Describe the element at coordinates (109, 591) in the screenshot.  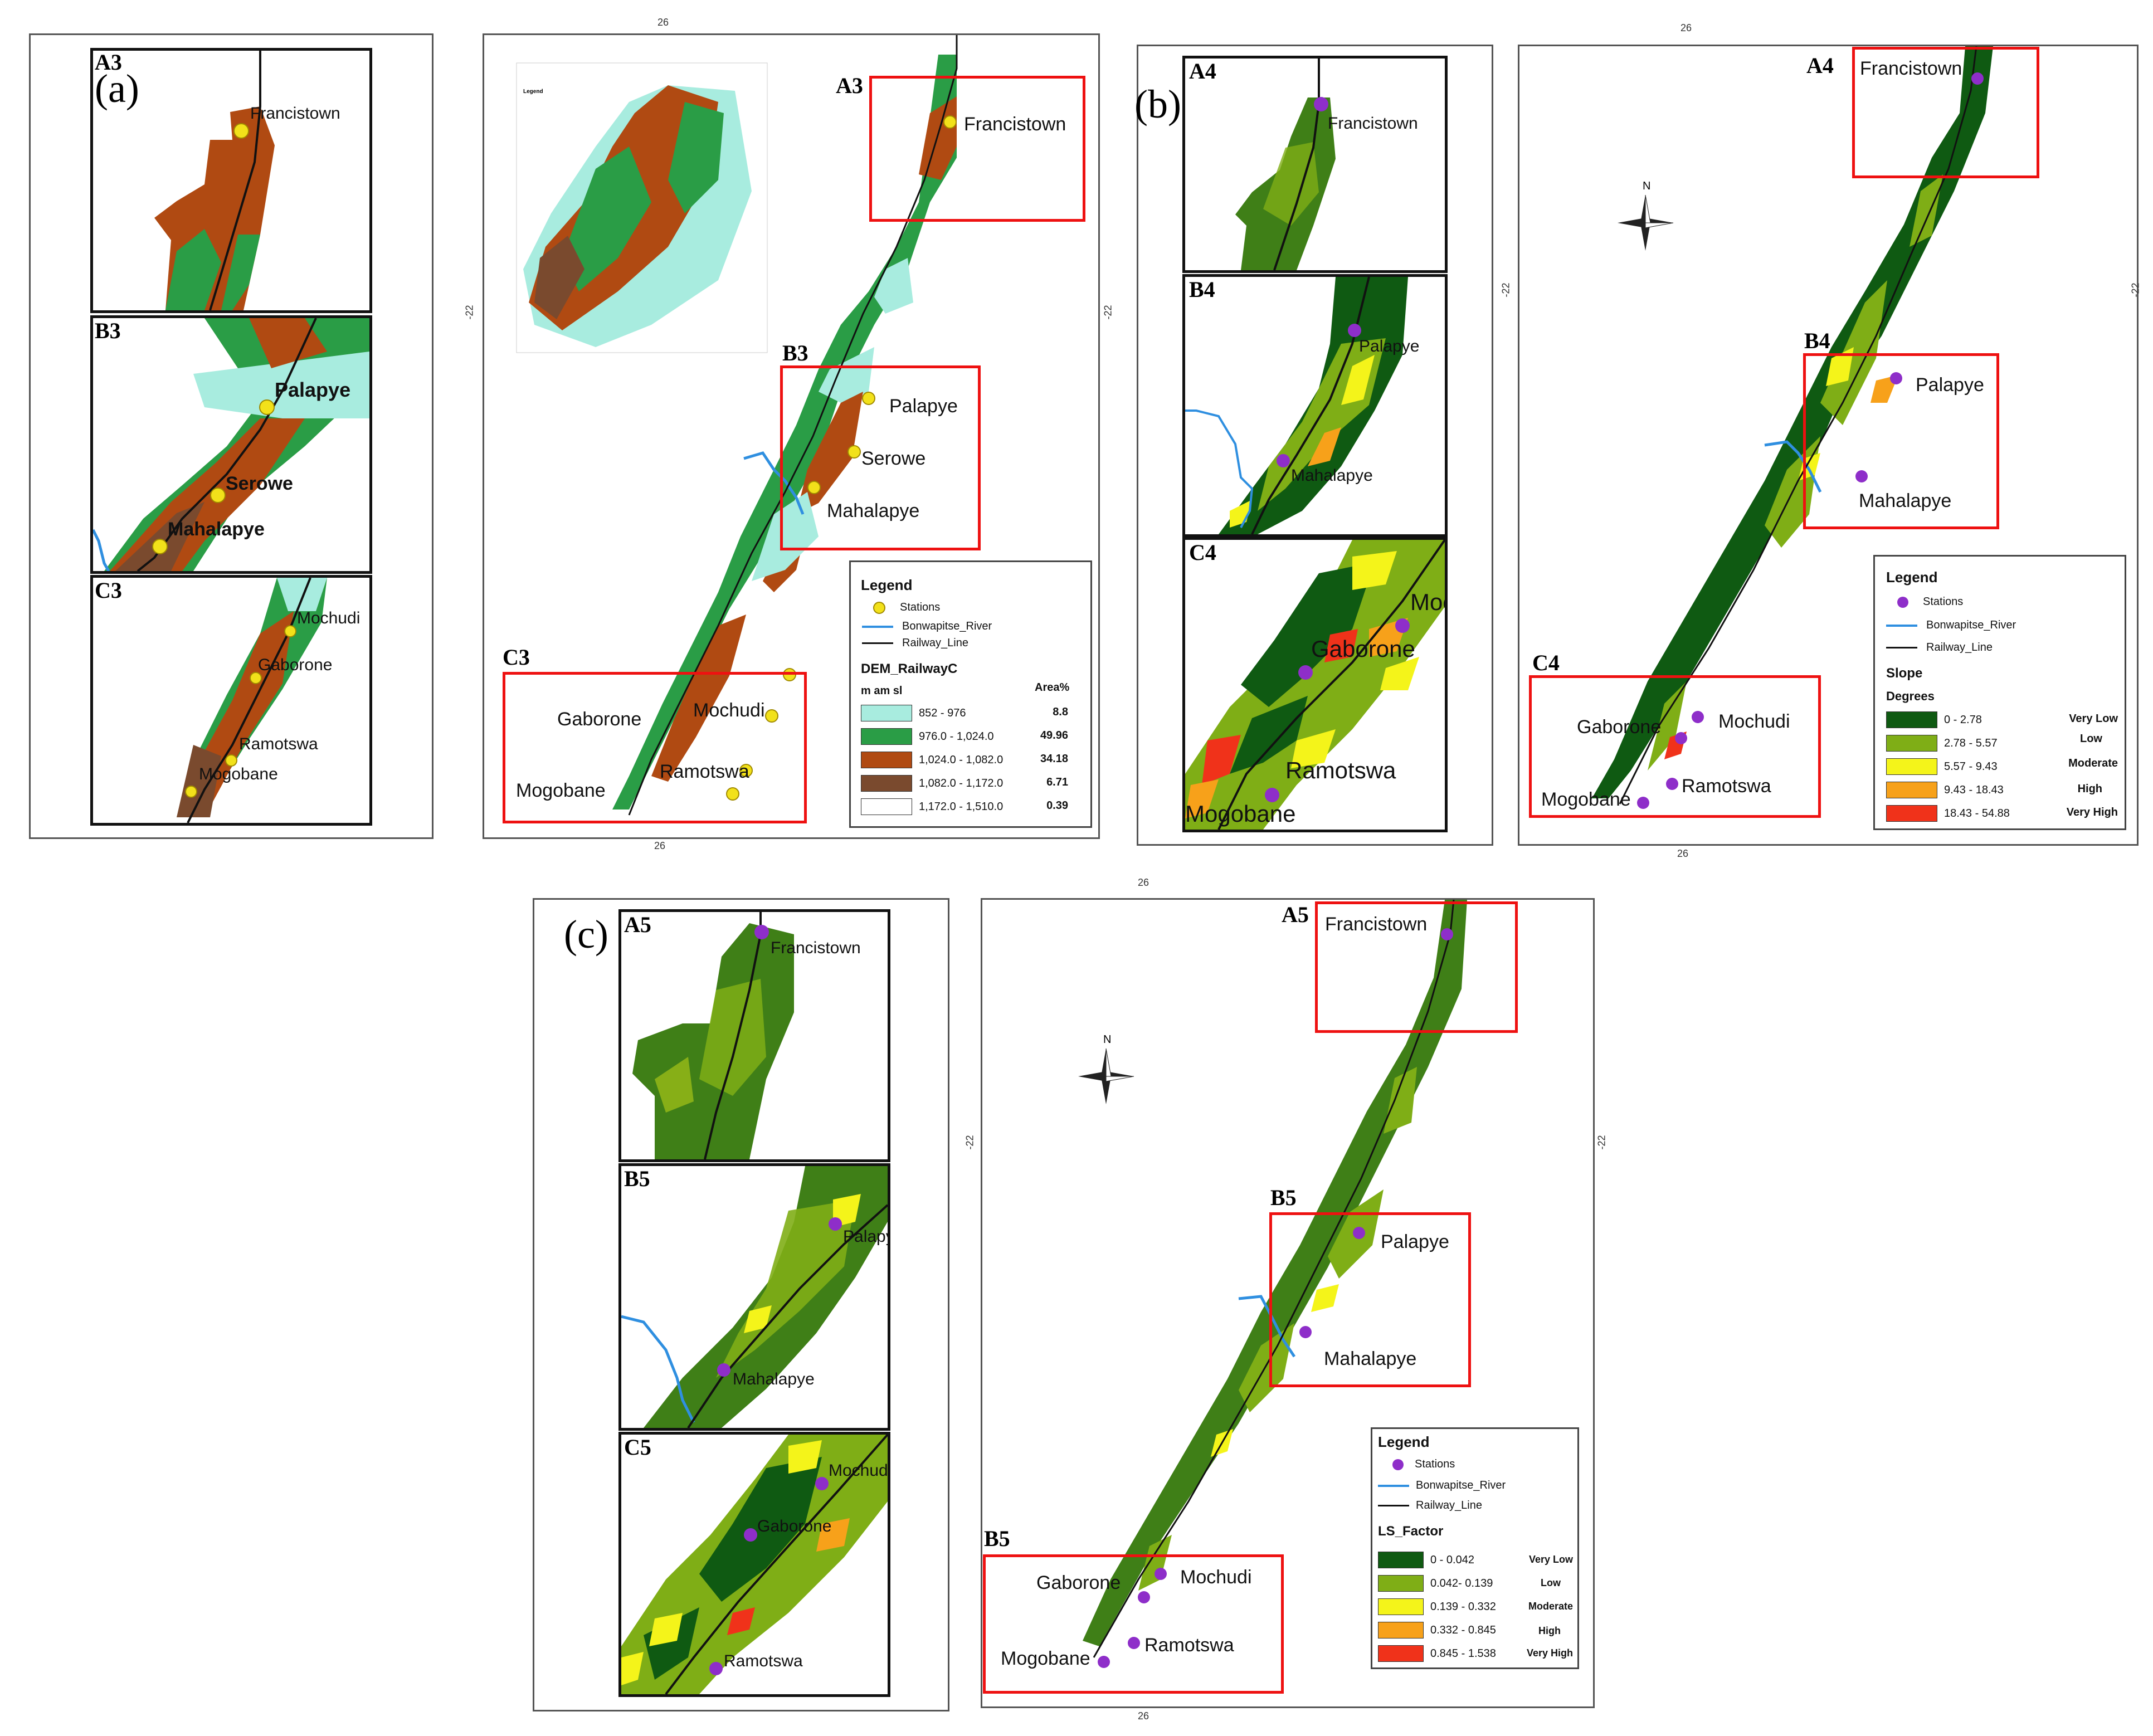
I see `inset-label-c3: C3` at that location.